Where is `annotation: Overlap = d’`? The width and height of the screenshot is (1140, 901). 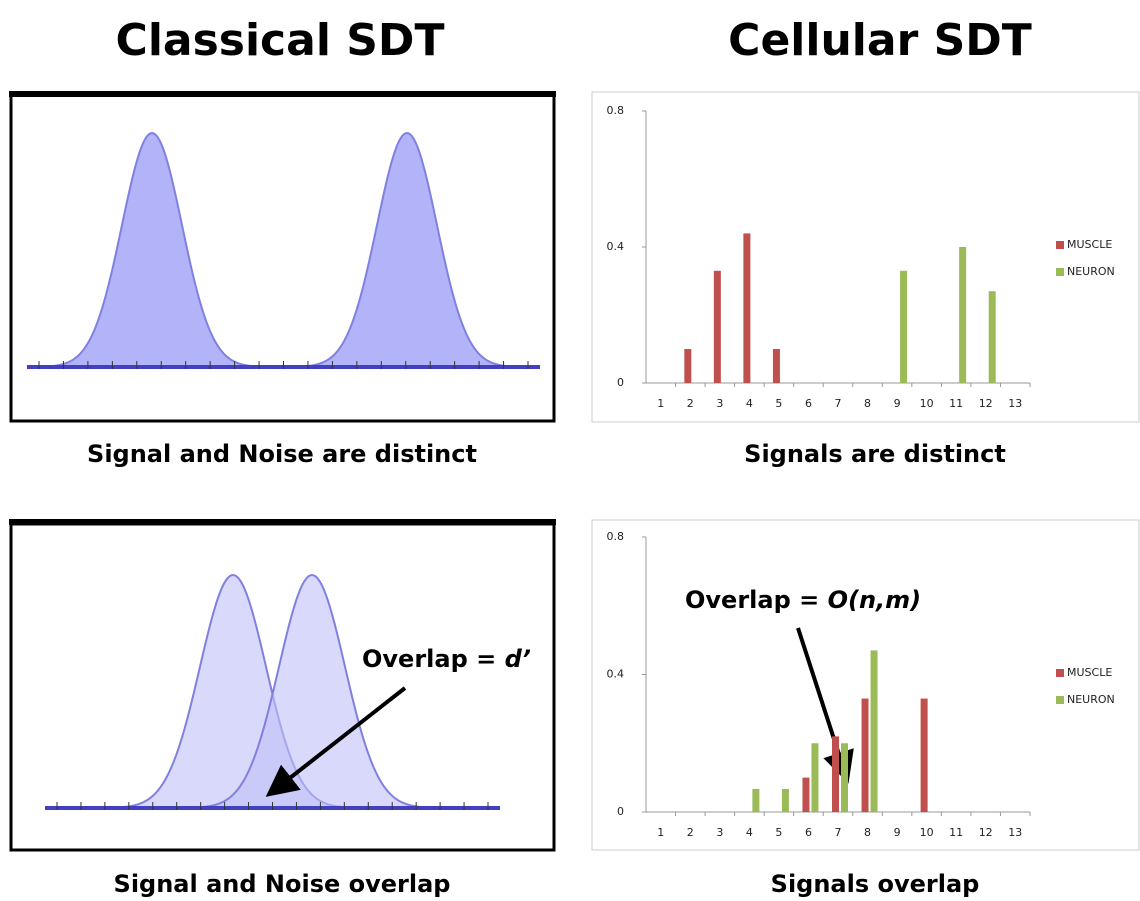
annotation: Overlap = d’ is located at coordinates (446, 659).